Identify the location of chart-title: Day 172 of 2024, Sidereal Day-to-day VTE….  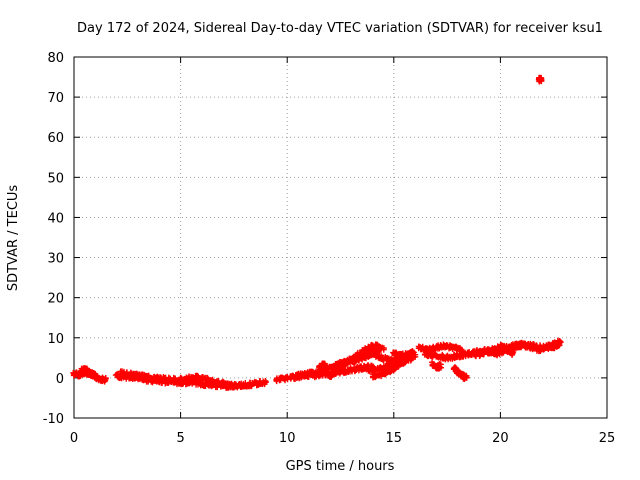
(340, 28).